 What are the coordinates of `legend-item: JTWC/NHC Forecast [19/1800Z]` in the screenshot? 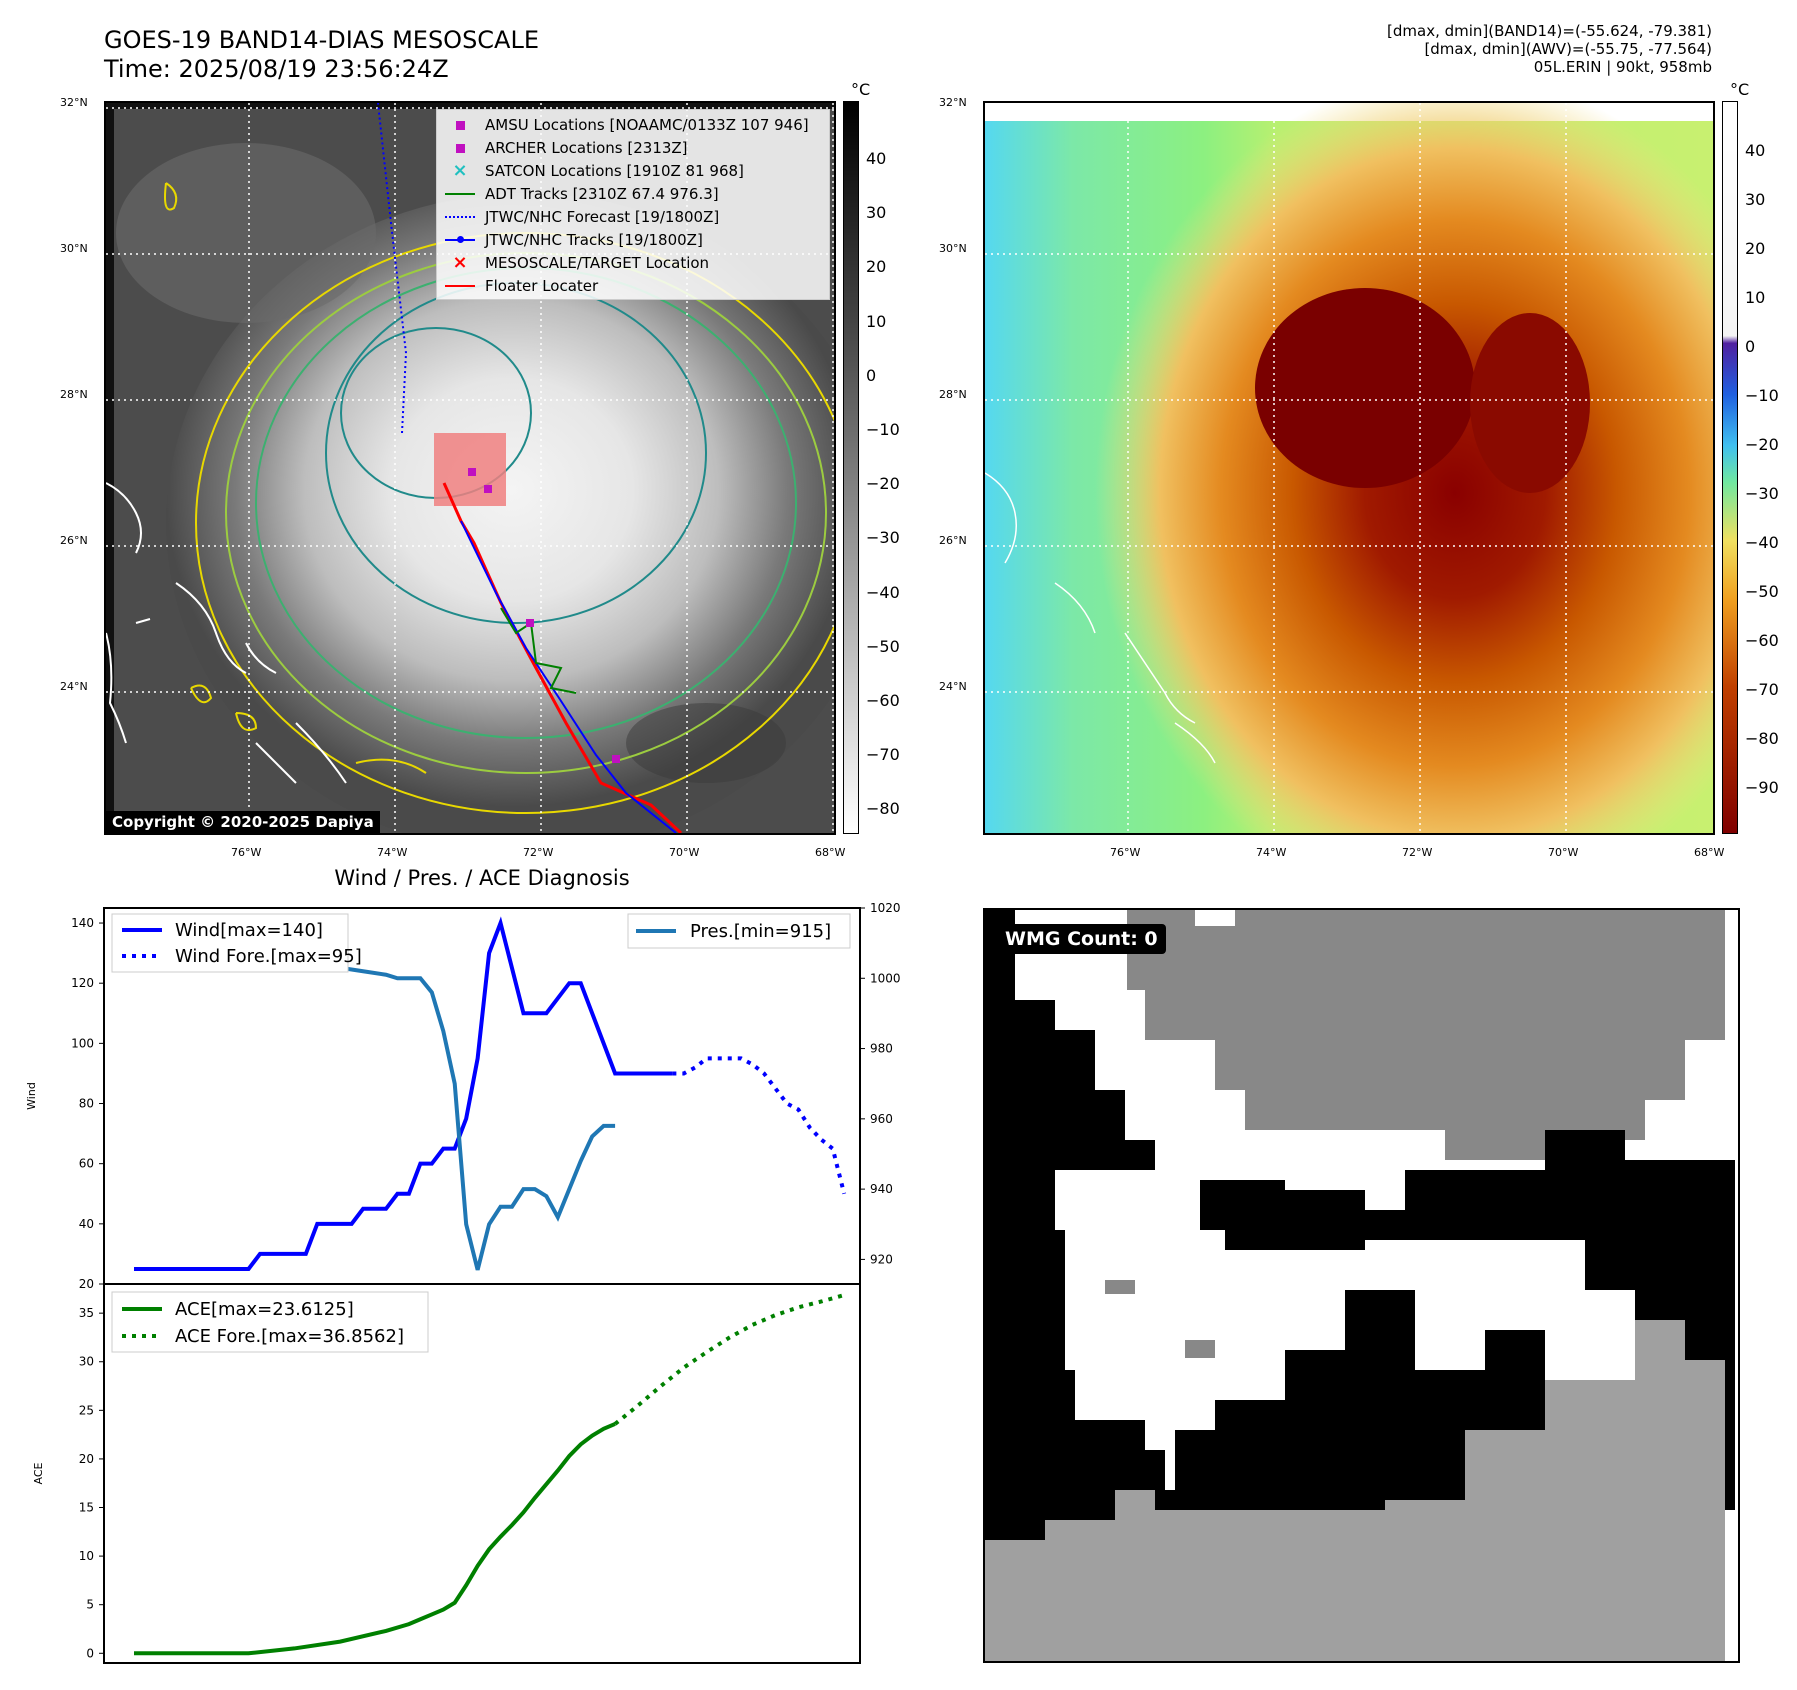 It's located at (633, 216).